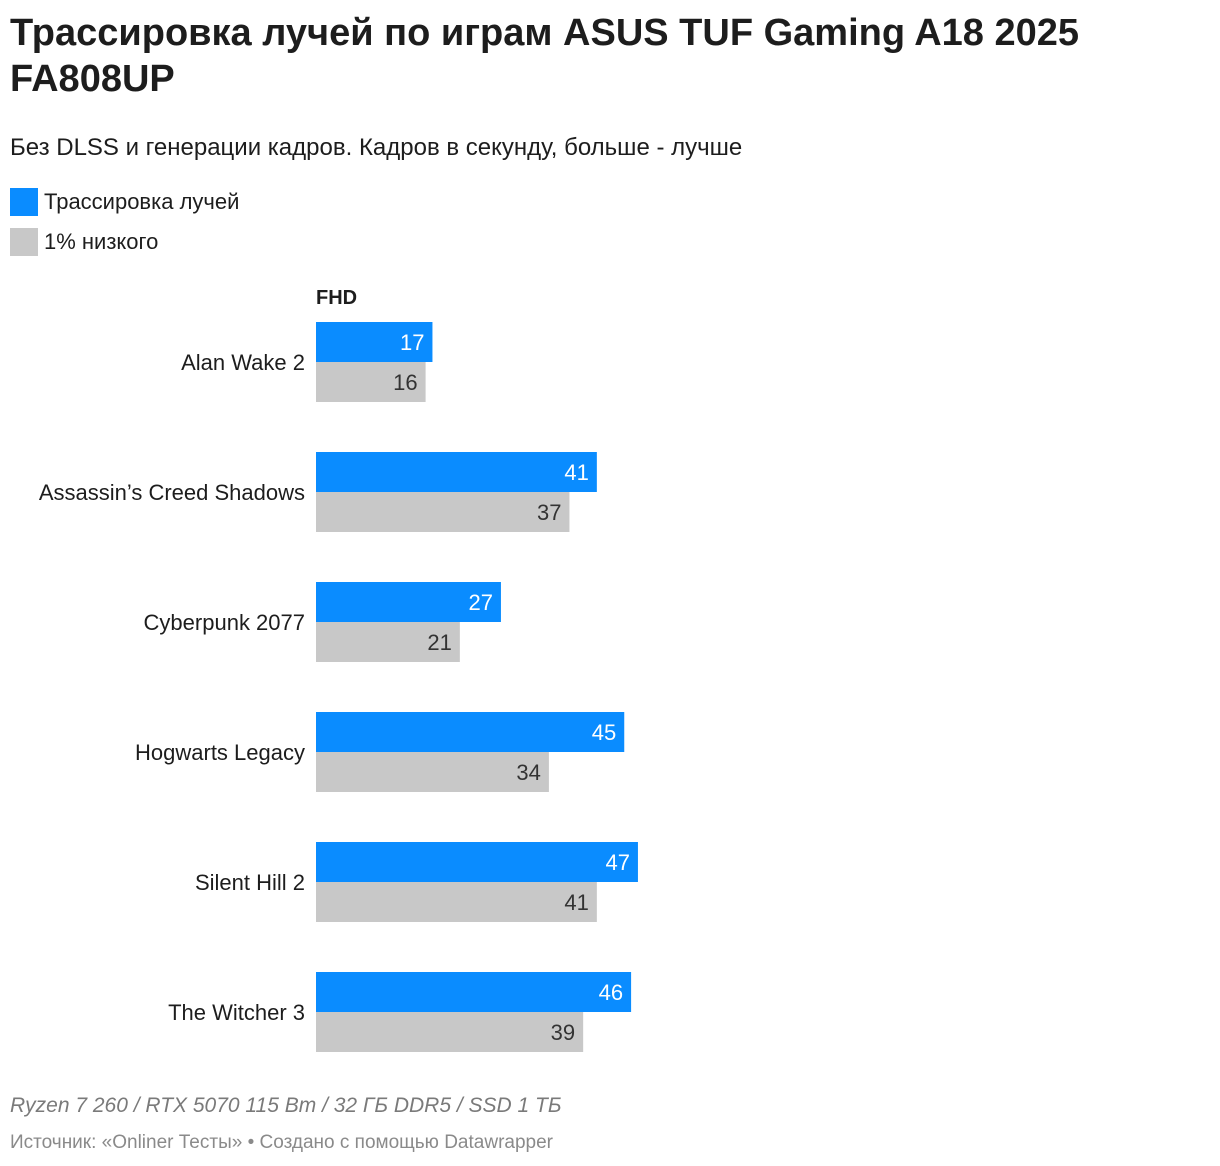 This screenshot has height=1166, width=1220. I want to click on source-label: Источник:, so click(53, 1142).